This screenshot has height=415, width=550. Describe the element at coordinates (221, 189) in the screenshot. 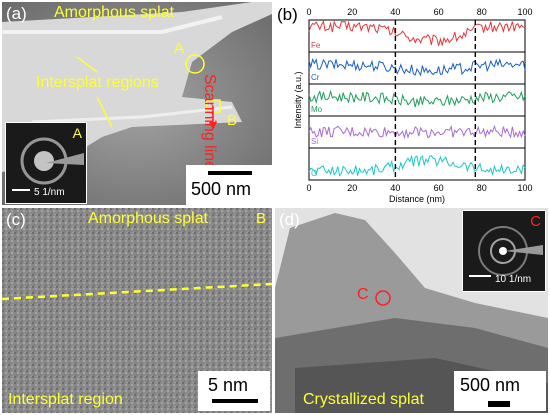

I see `scalebar-a-text: 500 nm` at that location.